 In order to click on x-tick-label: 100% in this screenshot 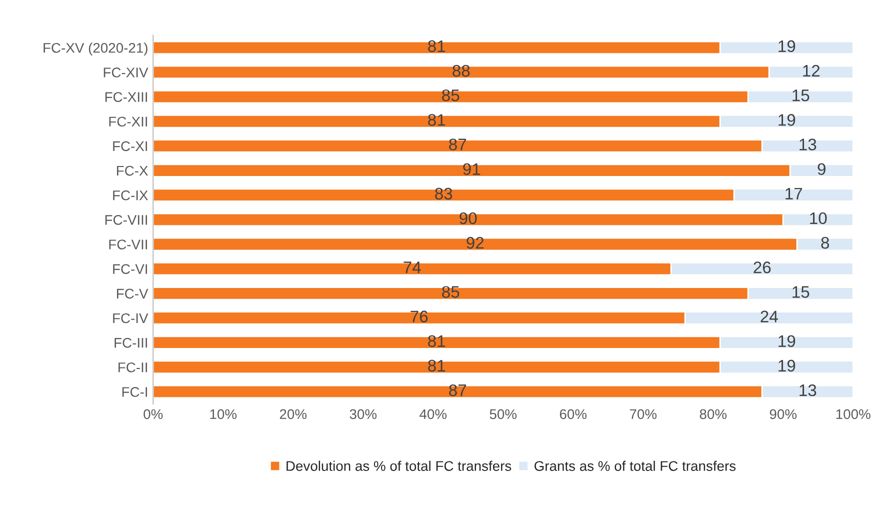, I will do `click(853, 414)`.